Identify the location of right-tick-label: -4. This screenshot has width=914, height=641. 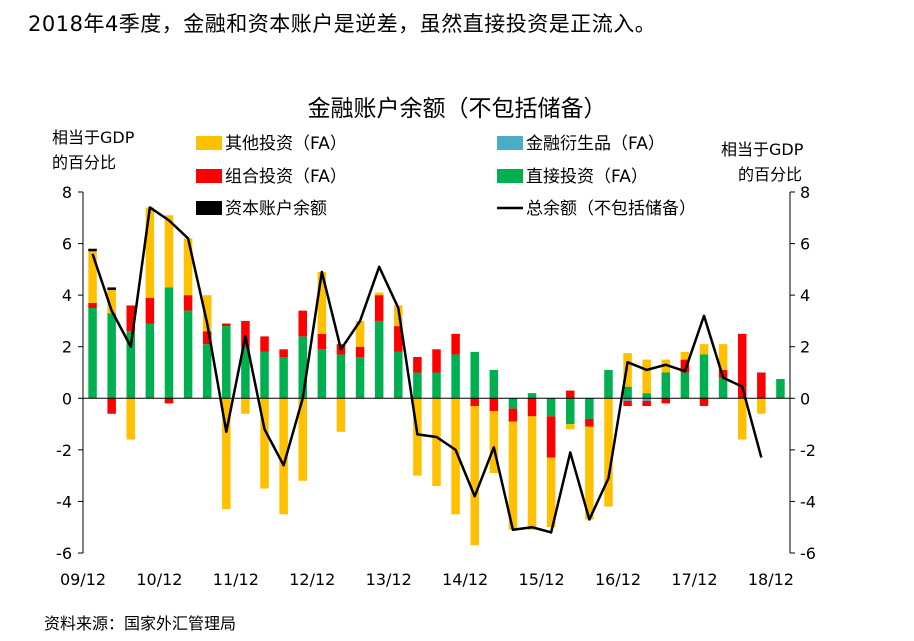
(808, 501).